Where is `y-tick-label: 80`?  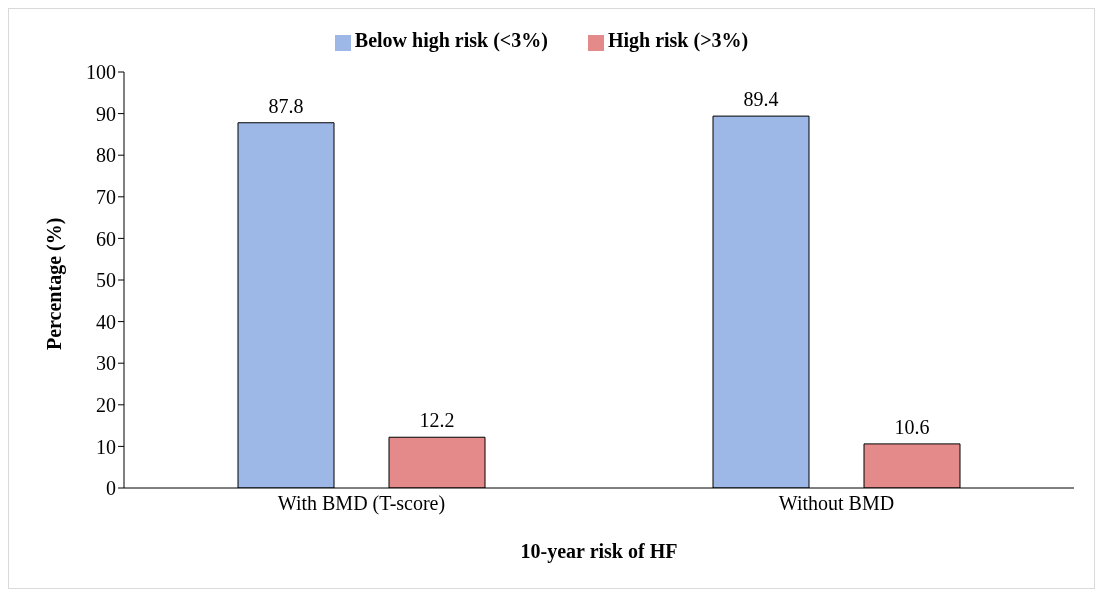 y-tick-label: 80 is located at coordinates (106, 155).